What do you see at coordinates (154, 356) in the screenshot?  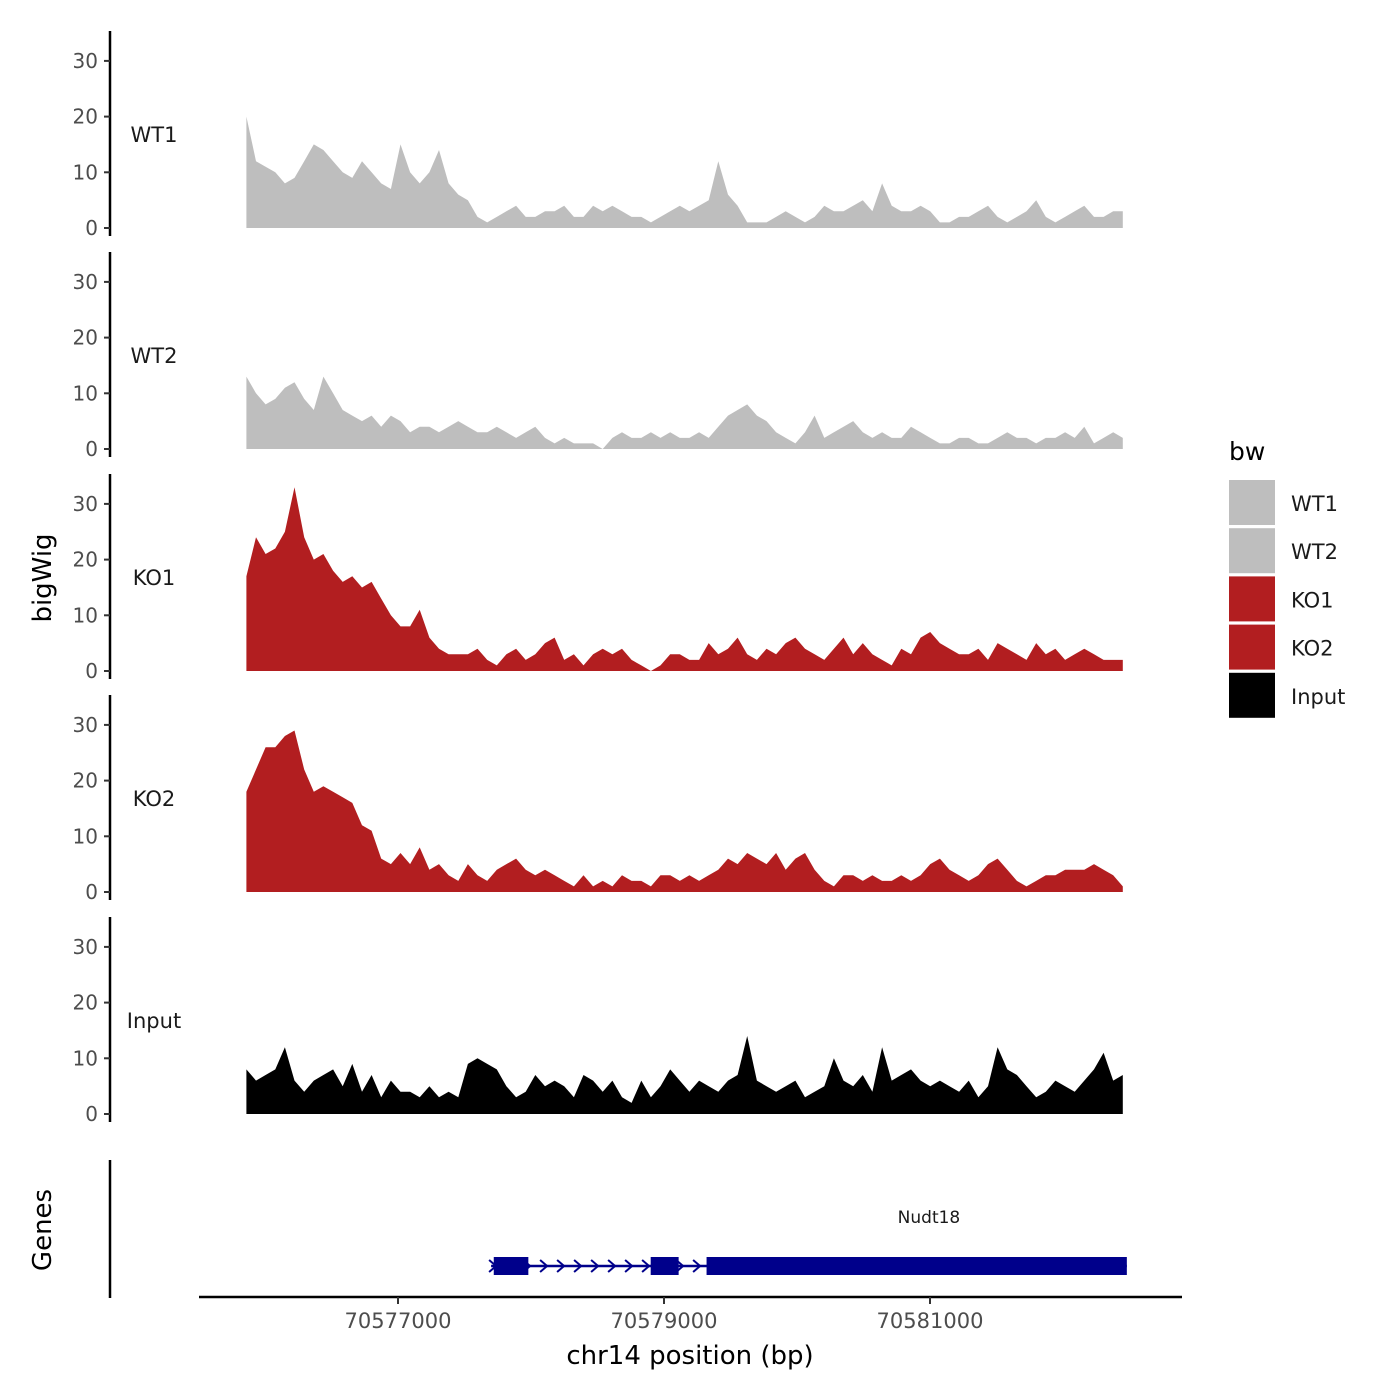 I see `track-label-wt2: WT2` at bounding box center [154, 356].